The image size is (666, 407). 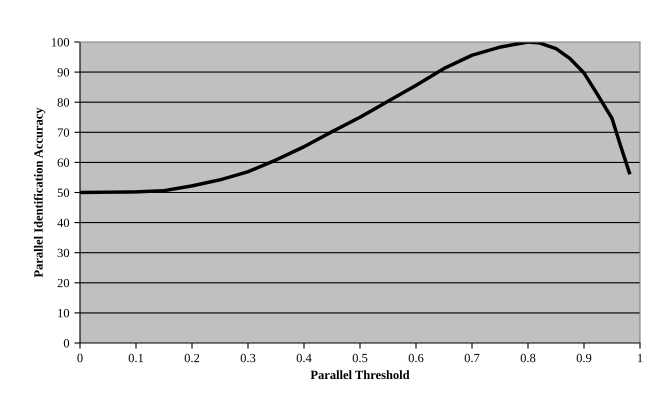 I want to click on x-tick-label: 0.7, so click(x=472, y=358).